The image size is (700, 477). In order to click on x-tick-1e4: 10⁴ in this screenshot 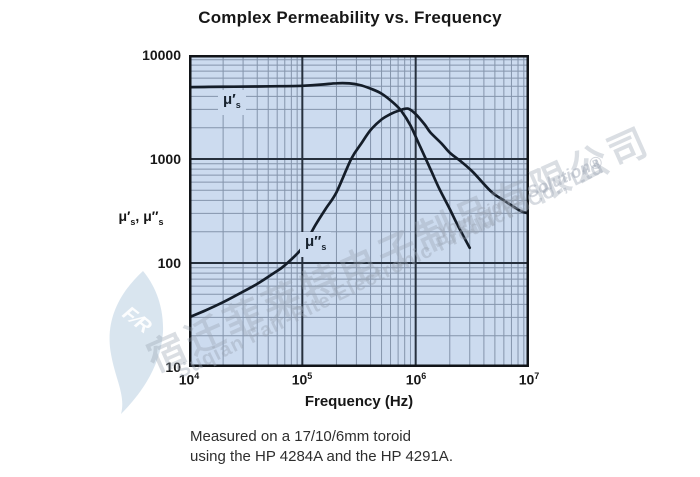, I will do `click(189, 379)`.